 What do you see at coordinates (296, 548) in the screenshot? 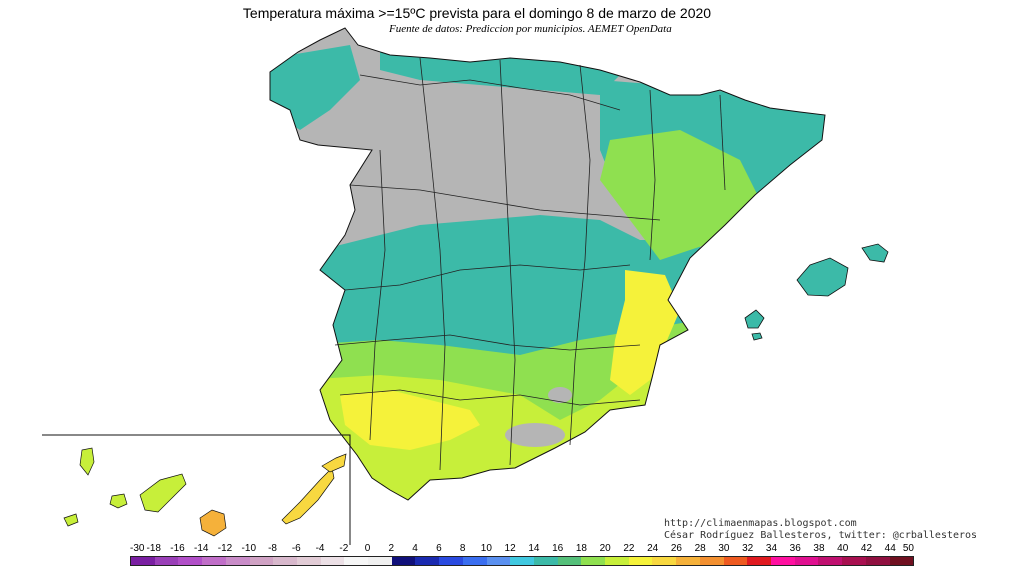
I see `legend-tick-label: -6` at bounding box center [296, 548].